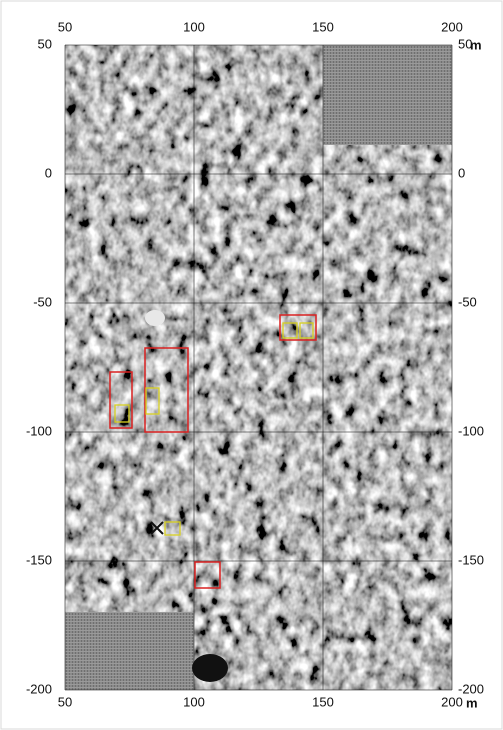 This screenshot has height=730, width=503. Describe the element at coordinates (42, 301) in the screenshot. I see `y-tick-label-left: -50` at that location.